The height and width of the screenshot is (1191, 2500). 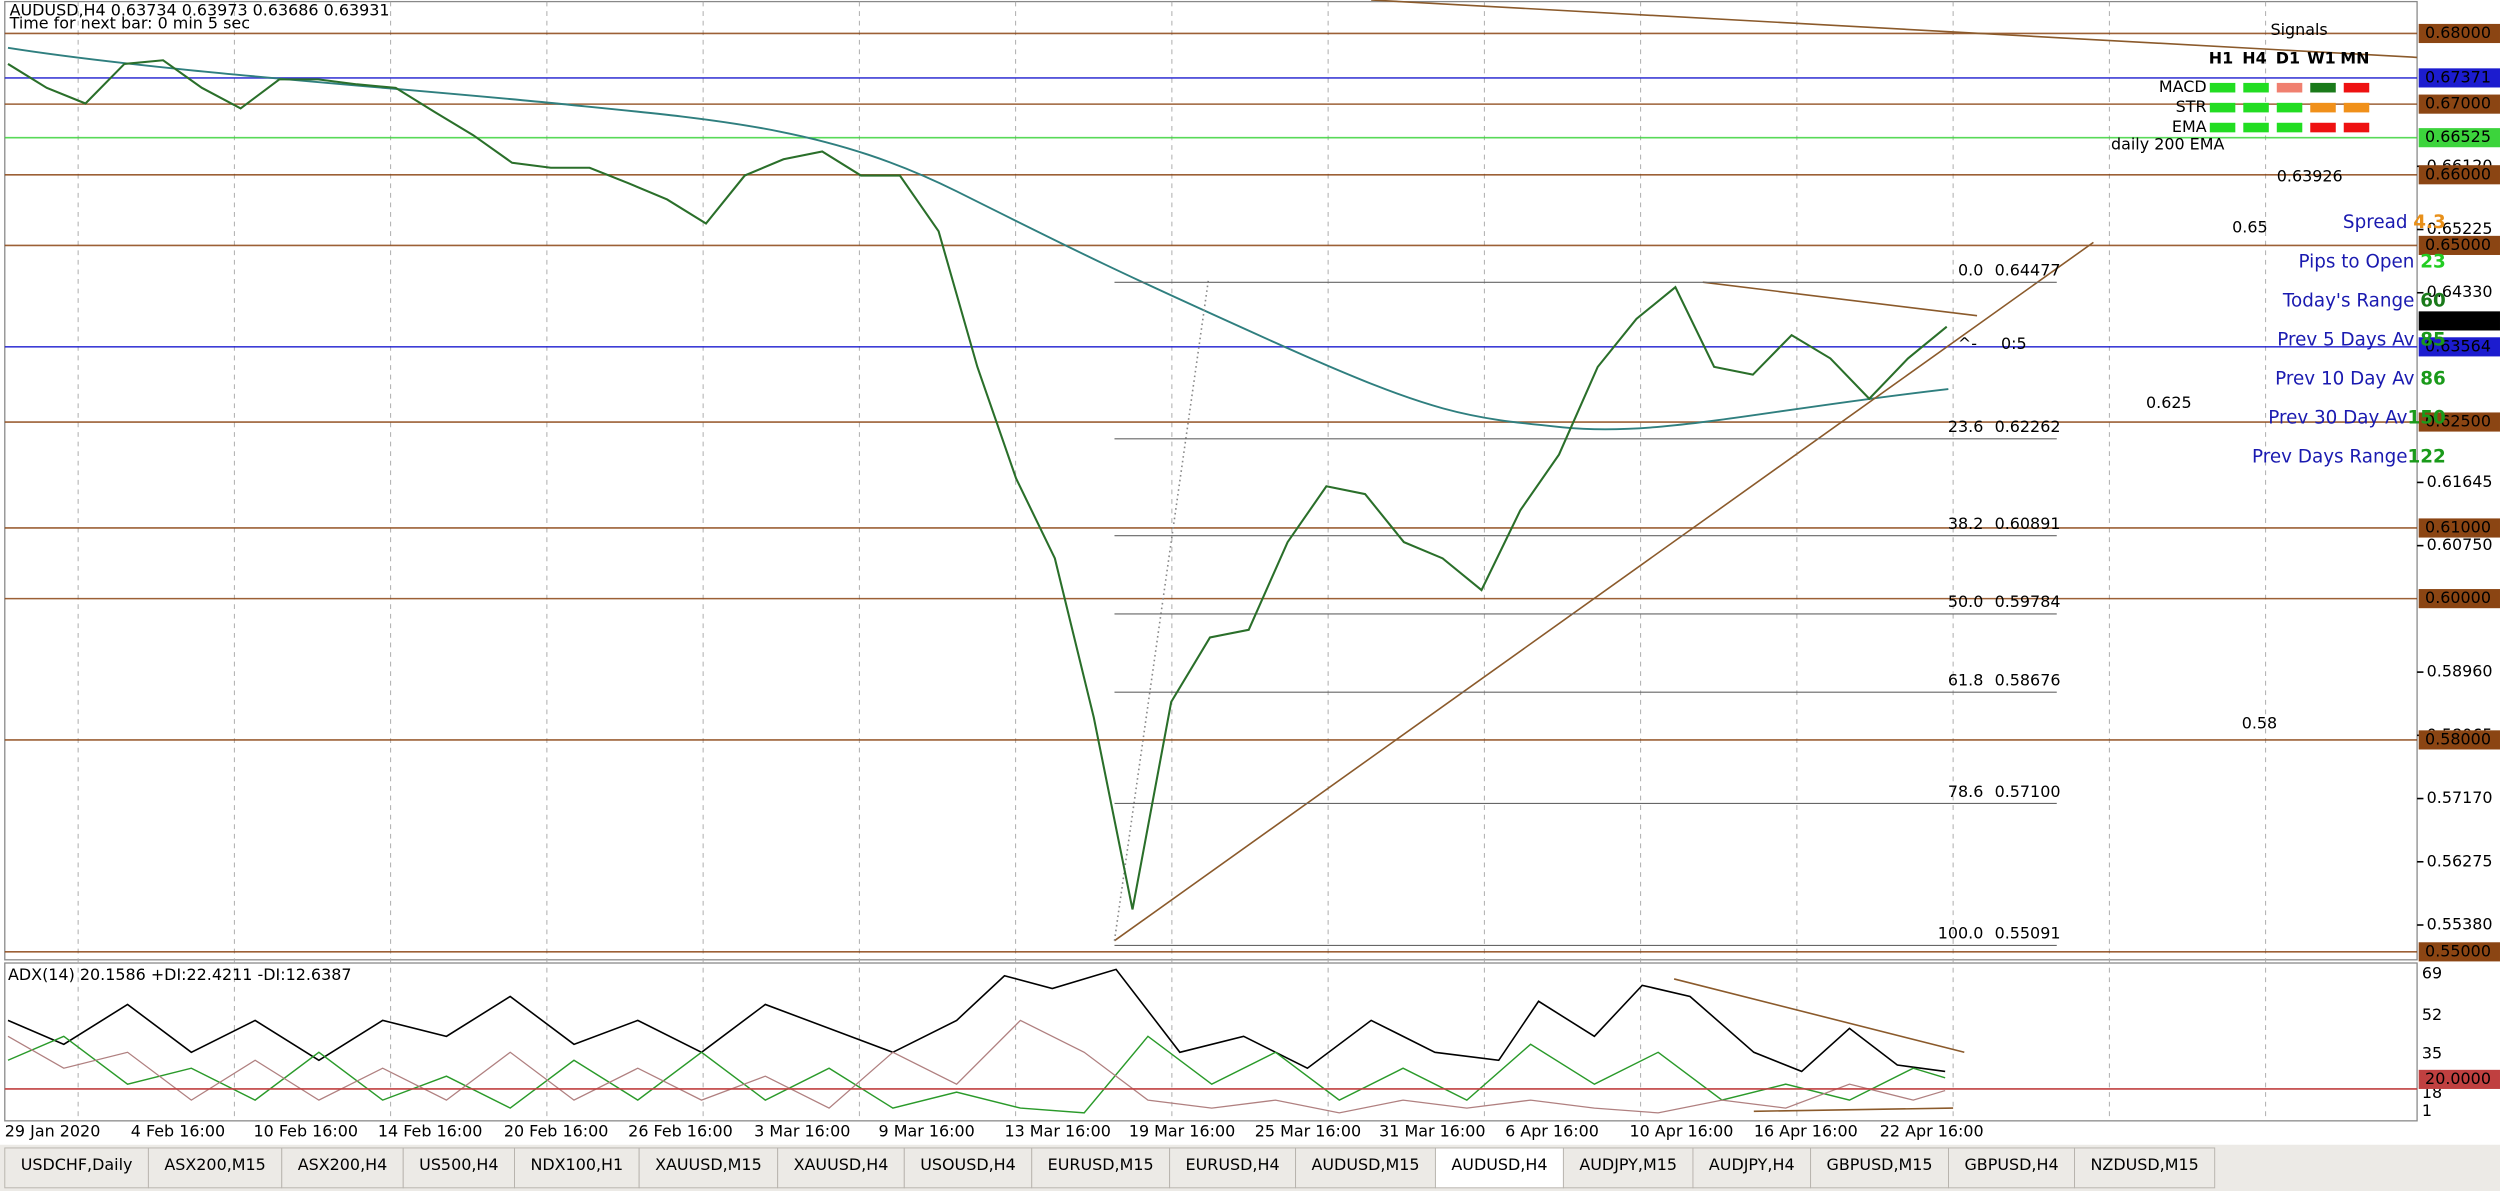 I want to click on tab-label: EURUSD,M15, so click(x=1101, y=1164).